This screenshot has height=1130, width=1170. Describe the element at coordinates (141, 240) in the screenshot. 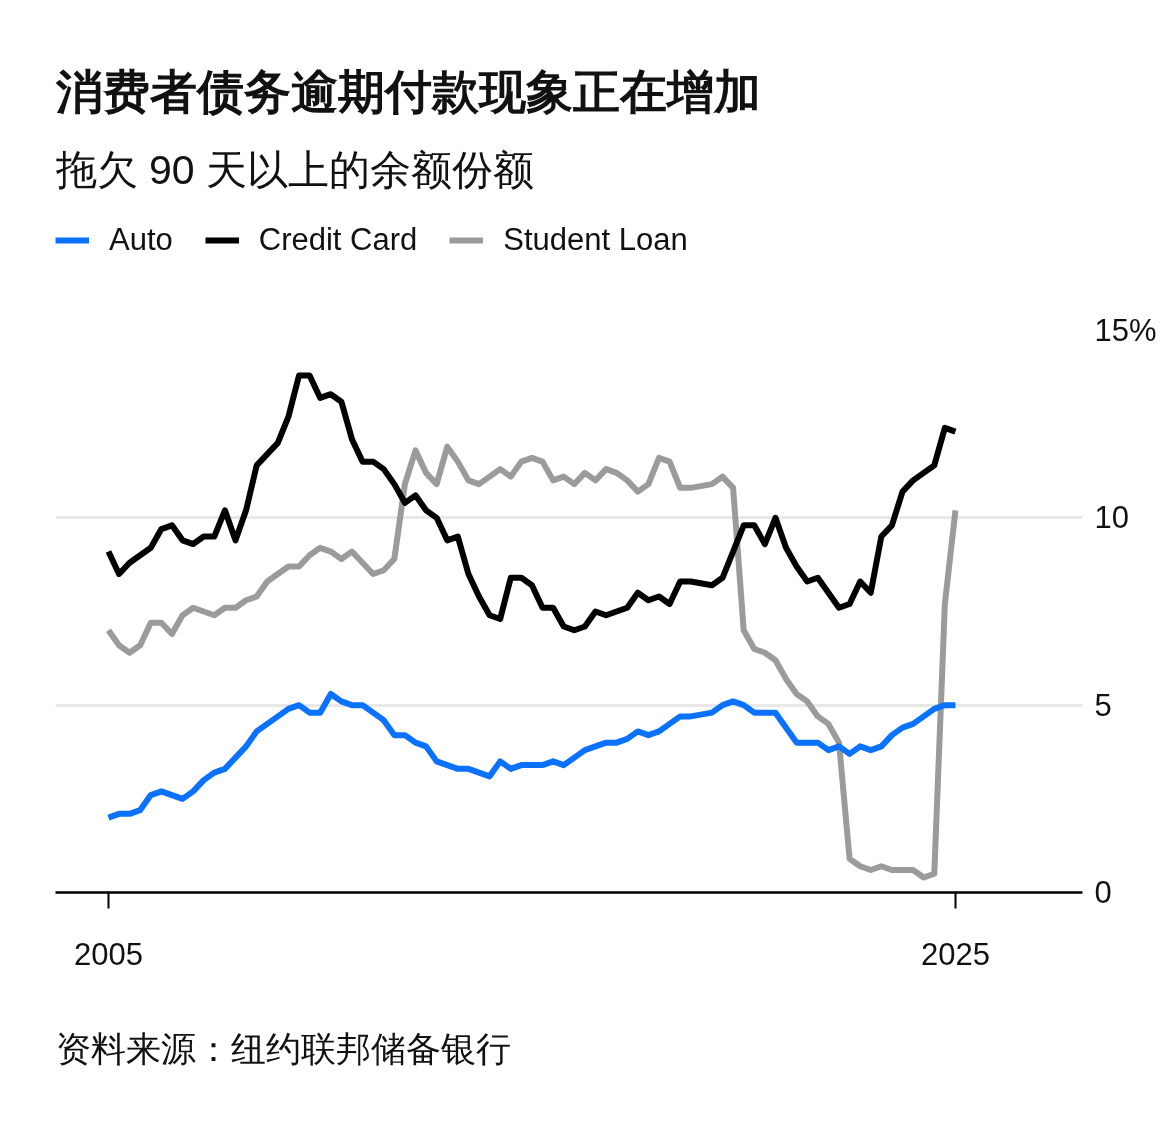

I see `legend-label: Auto` at that location.